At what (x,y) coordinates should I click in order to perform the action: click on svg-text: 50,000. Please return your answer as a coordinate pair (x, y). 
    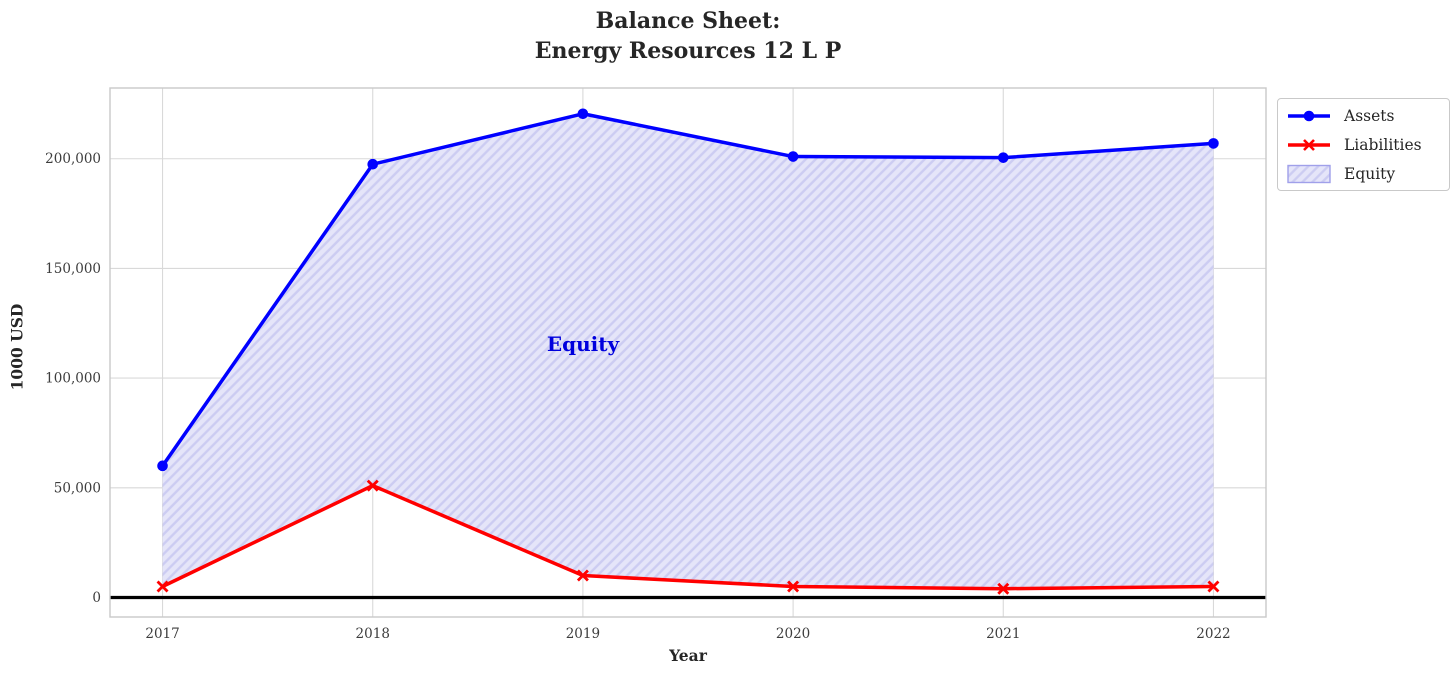
    Looking at the image, I should click on (77, 488).